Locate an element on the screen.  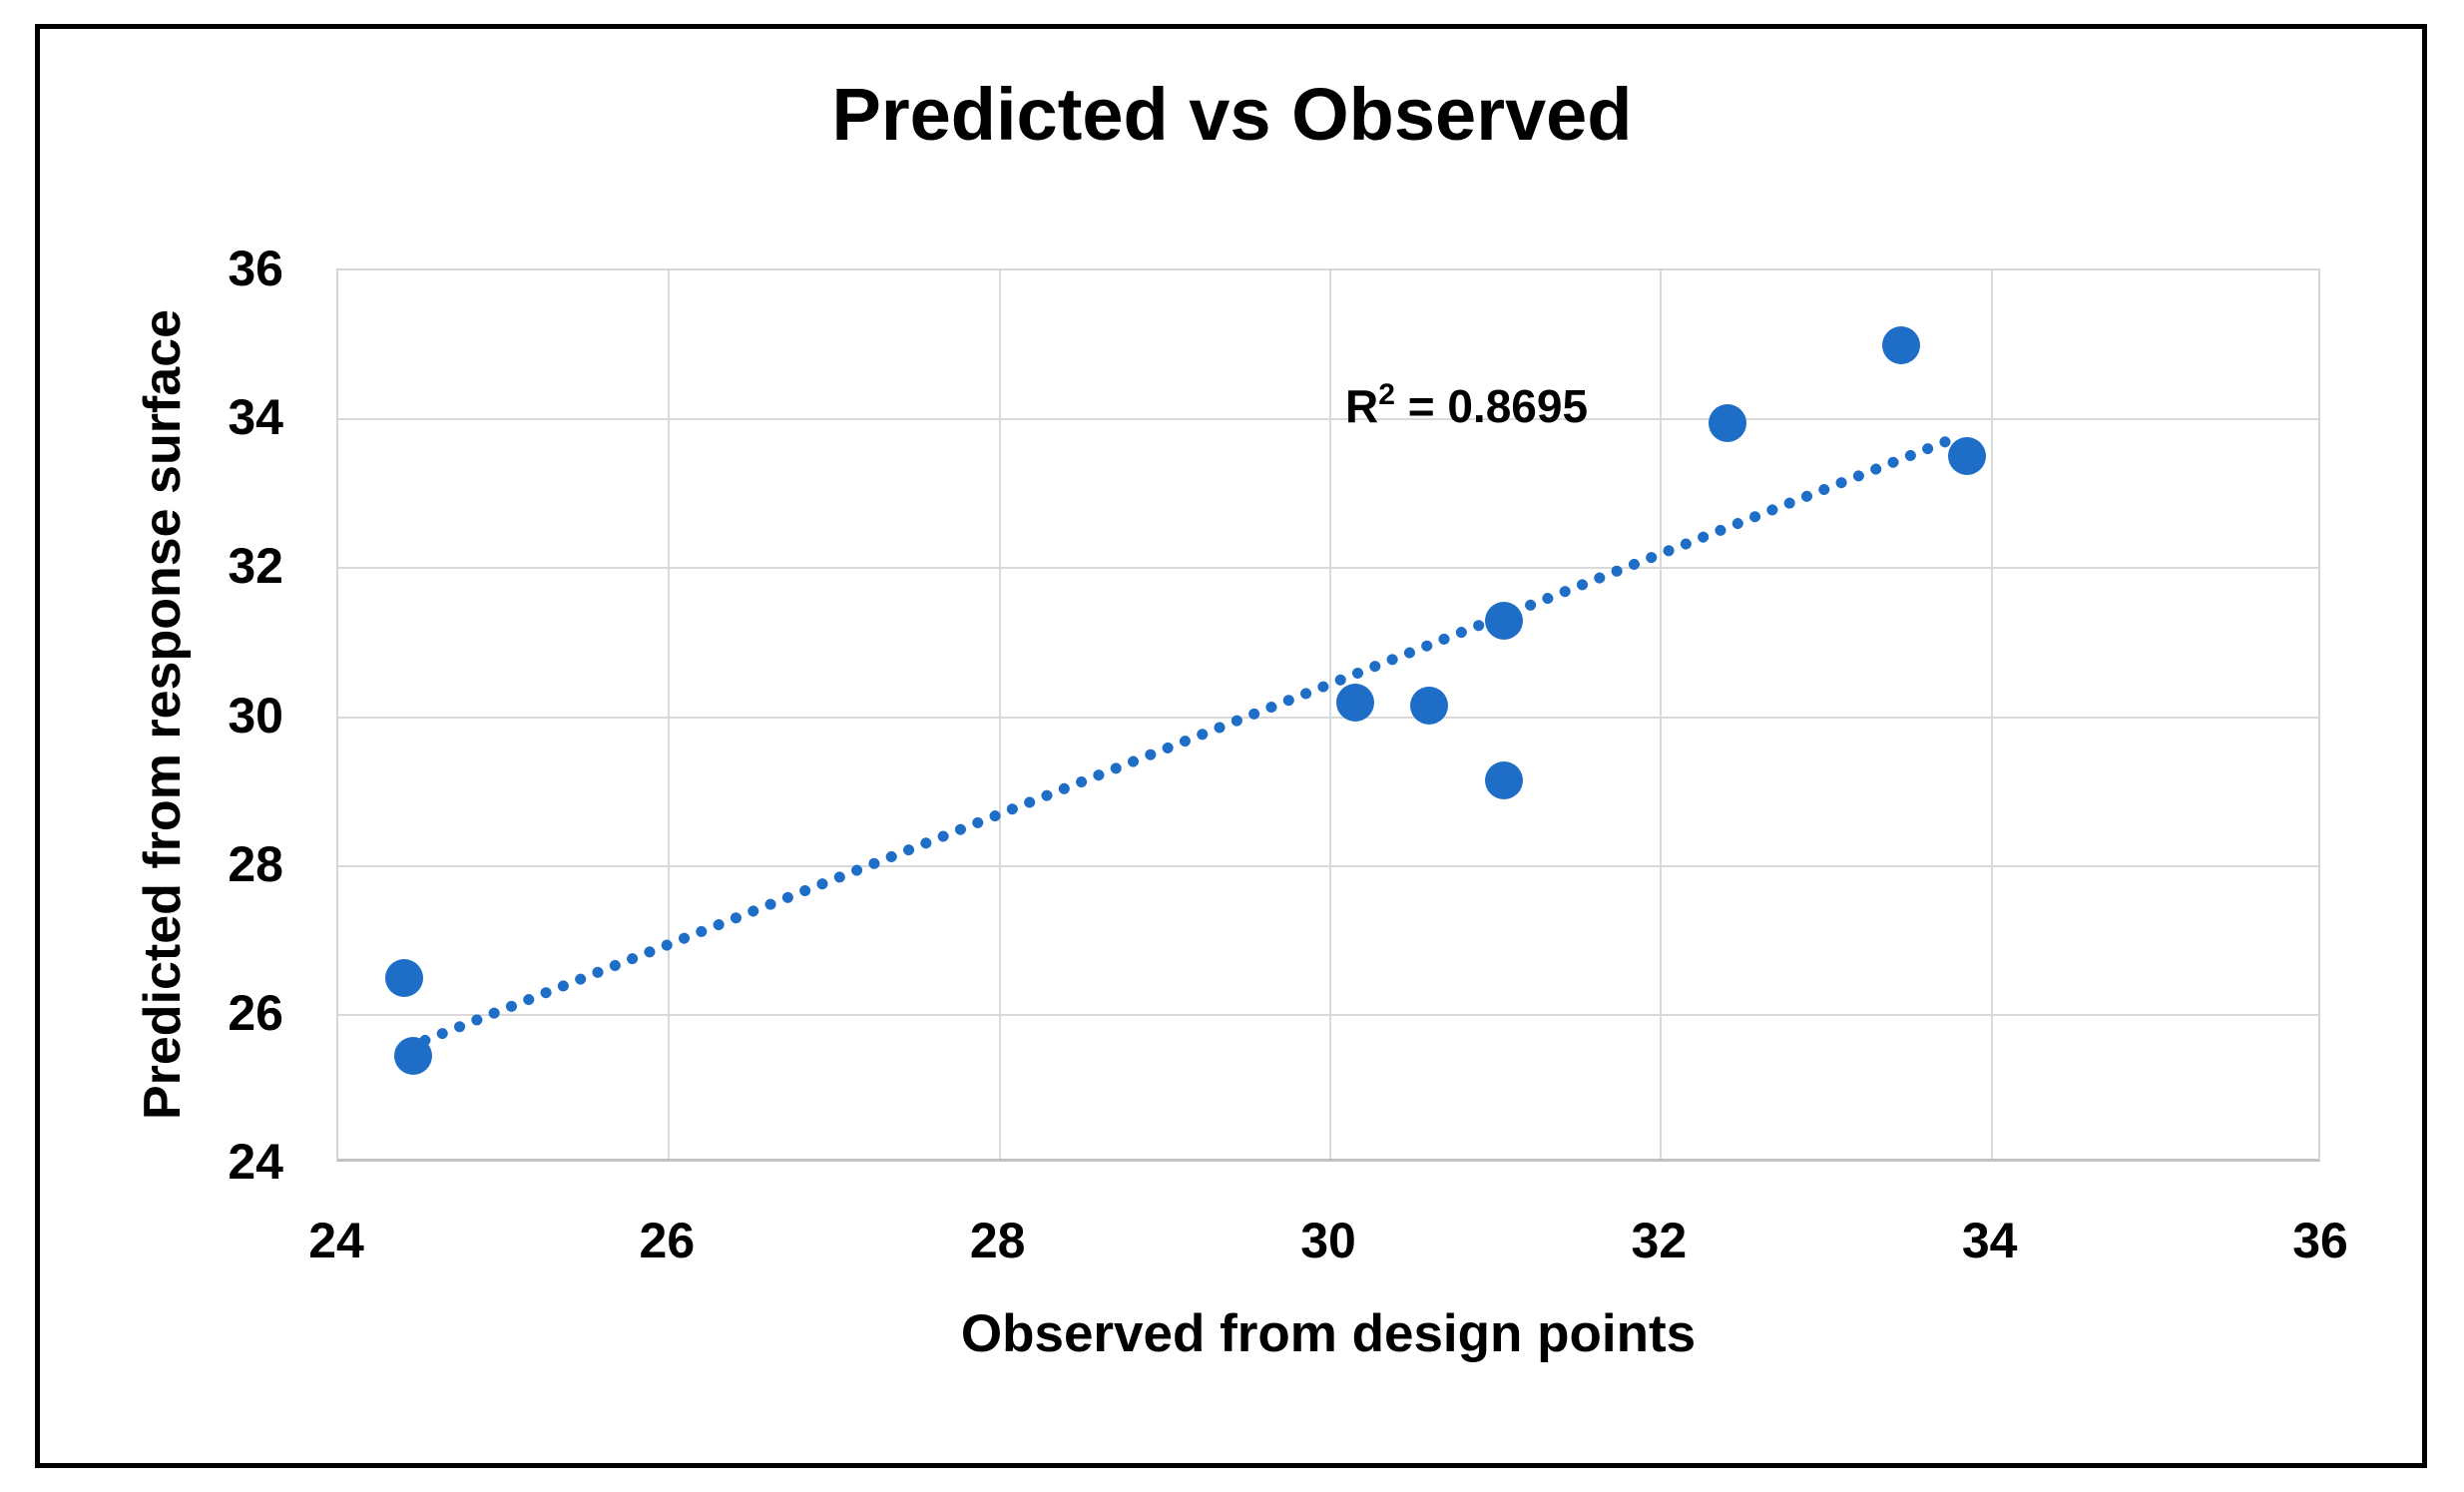
y-tick-label: 34 is located at coordinates (255, 417).